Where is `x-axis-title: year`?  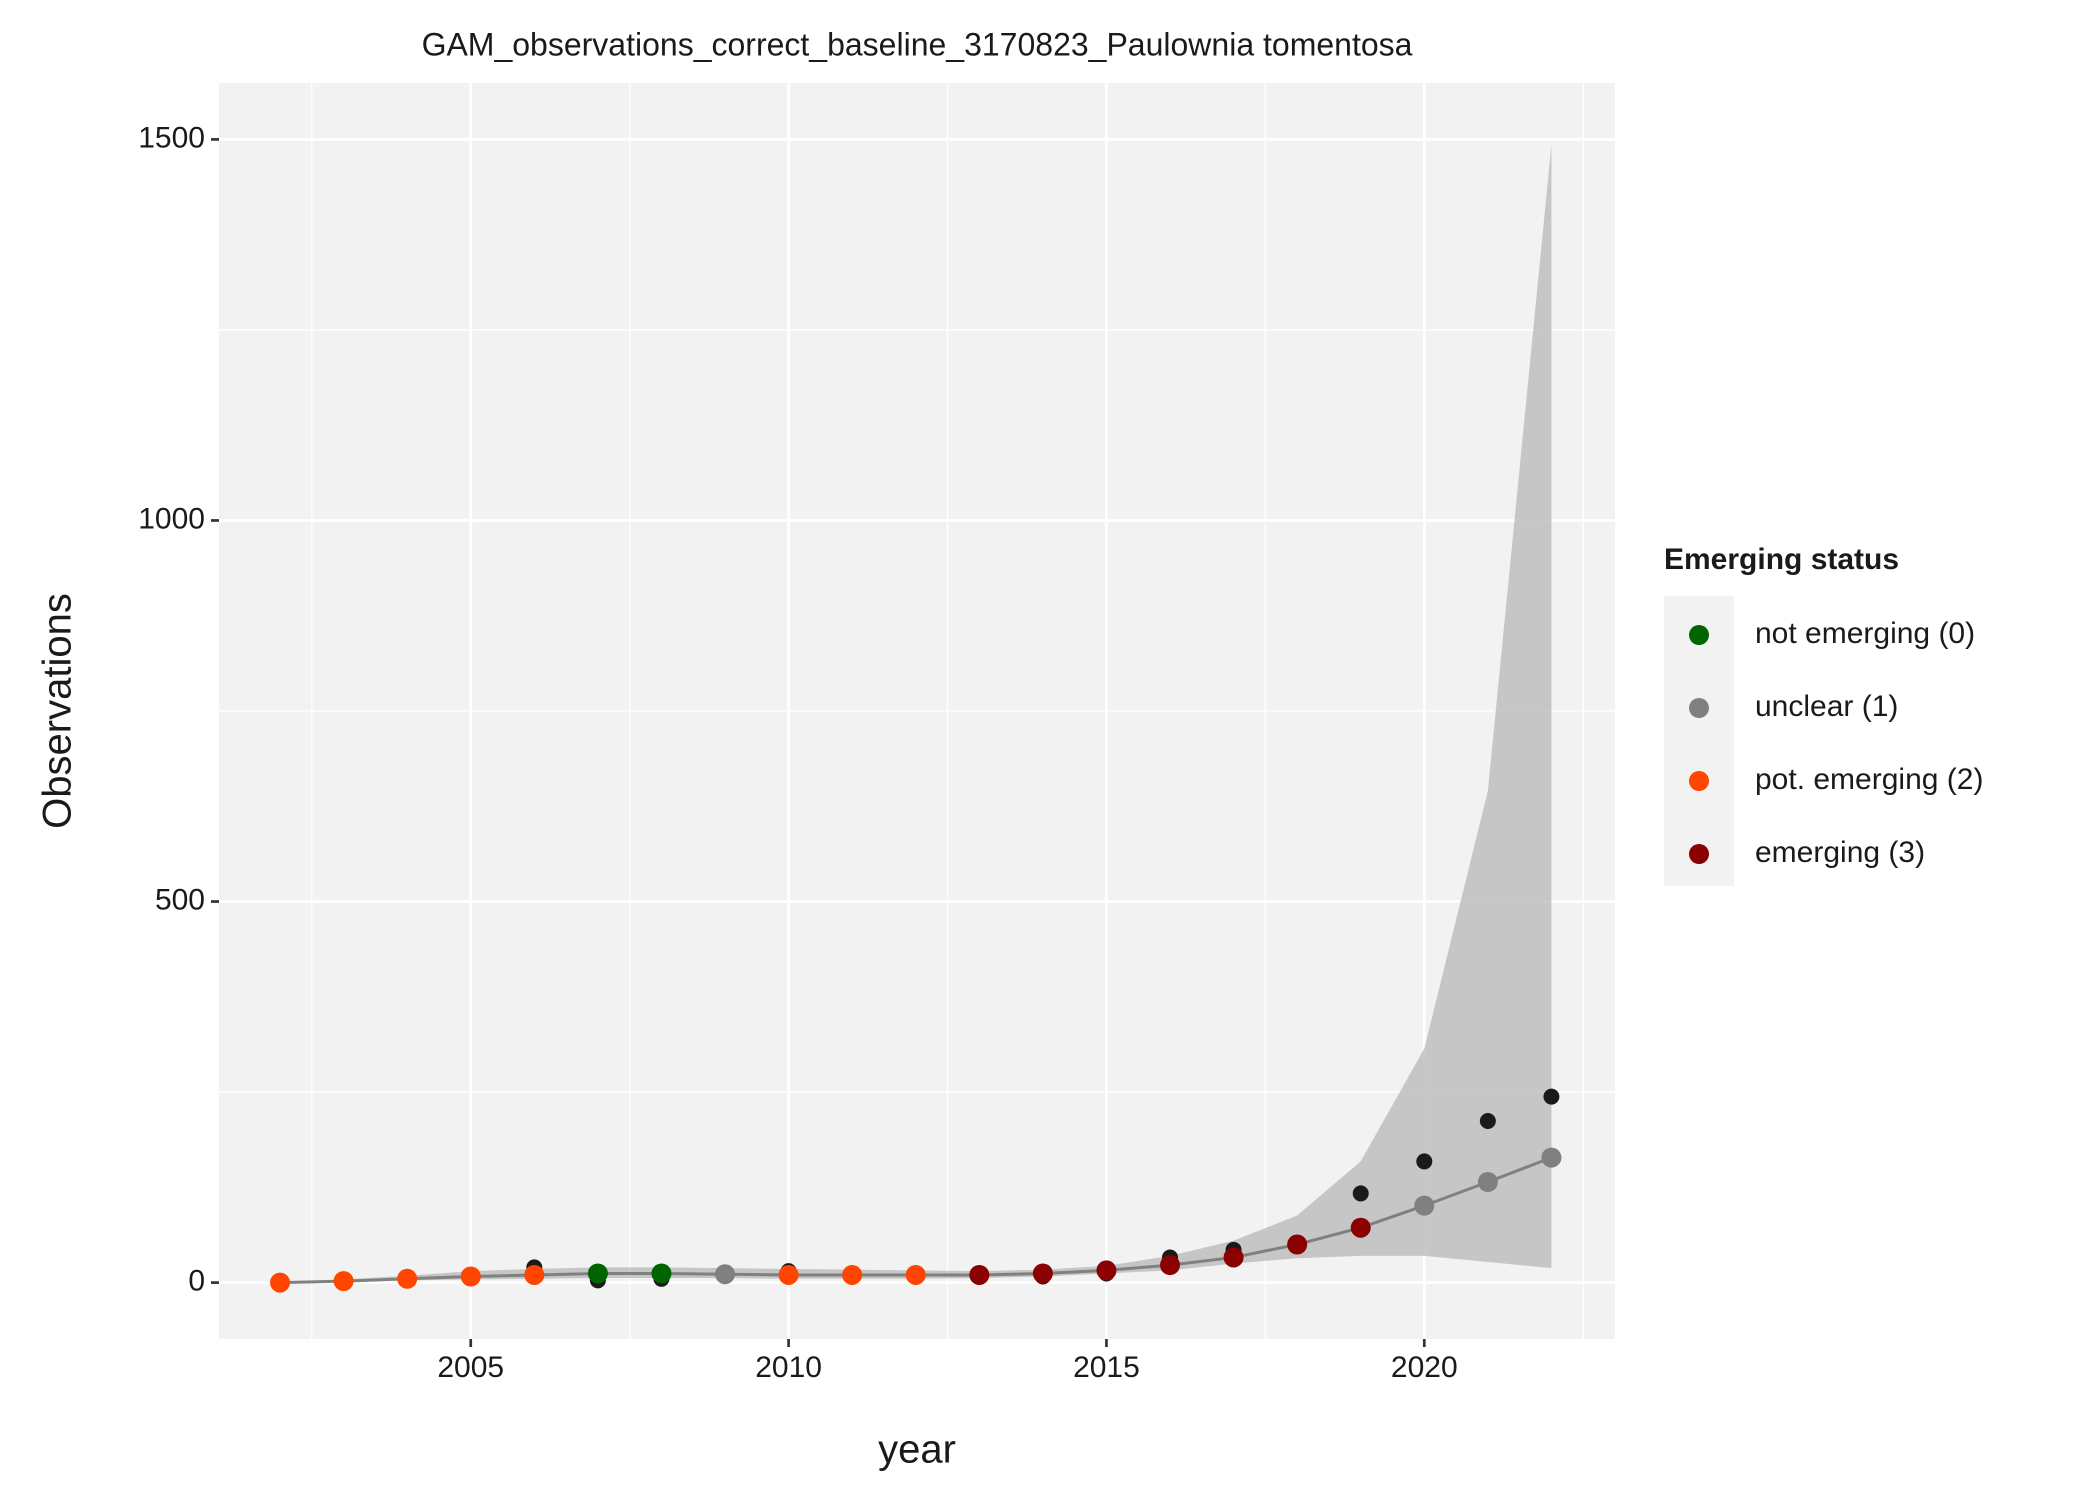 x-axis-title: year is located at coordinates (917, 1450).